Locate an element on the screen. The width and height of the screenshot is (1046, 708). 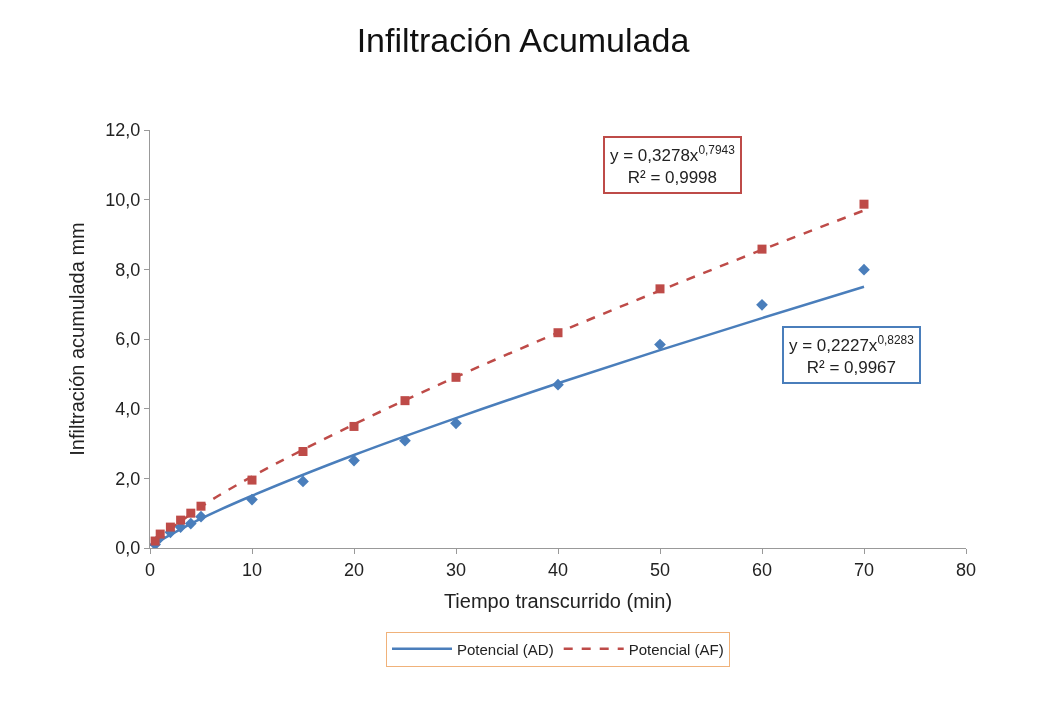
annotation: y = 0,2227x$^{0,8283}$ R² = 0,9967 is located at coordinates (852, 355).